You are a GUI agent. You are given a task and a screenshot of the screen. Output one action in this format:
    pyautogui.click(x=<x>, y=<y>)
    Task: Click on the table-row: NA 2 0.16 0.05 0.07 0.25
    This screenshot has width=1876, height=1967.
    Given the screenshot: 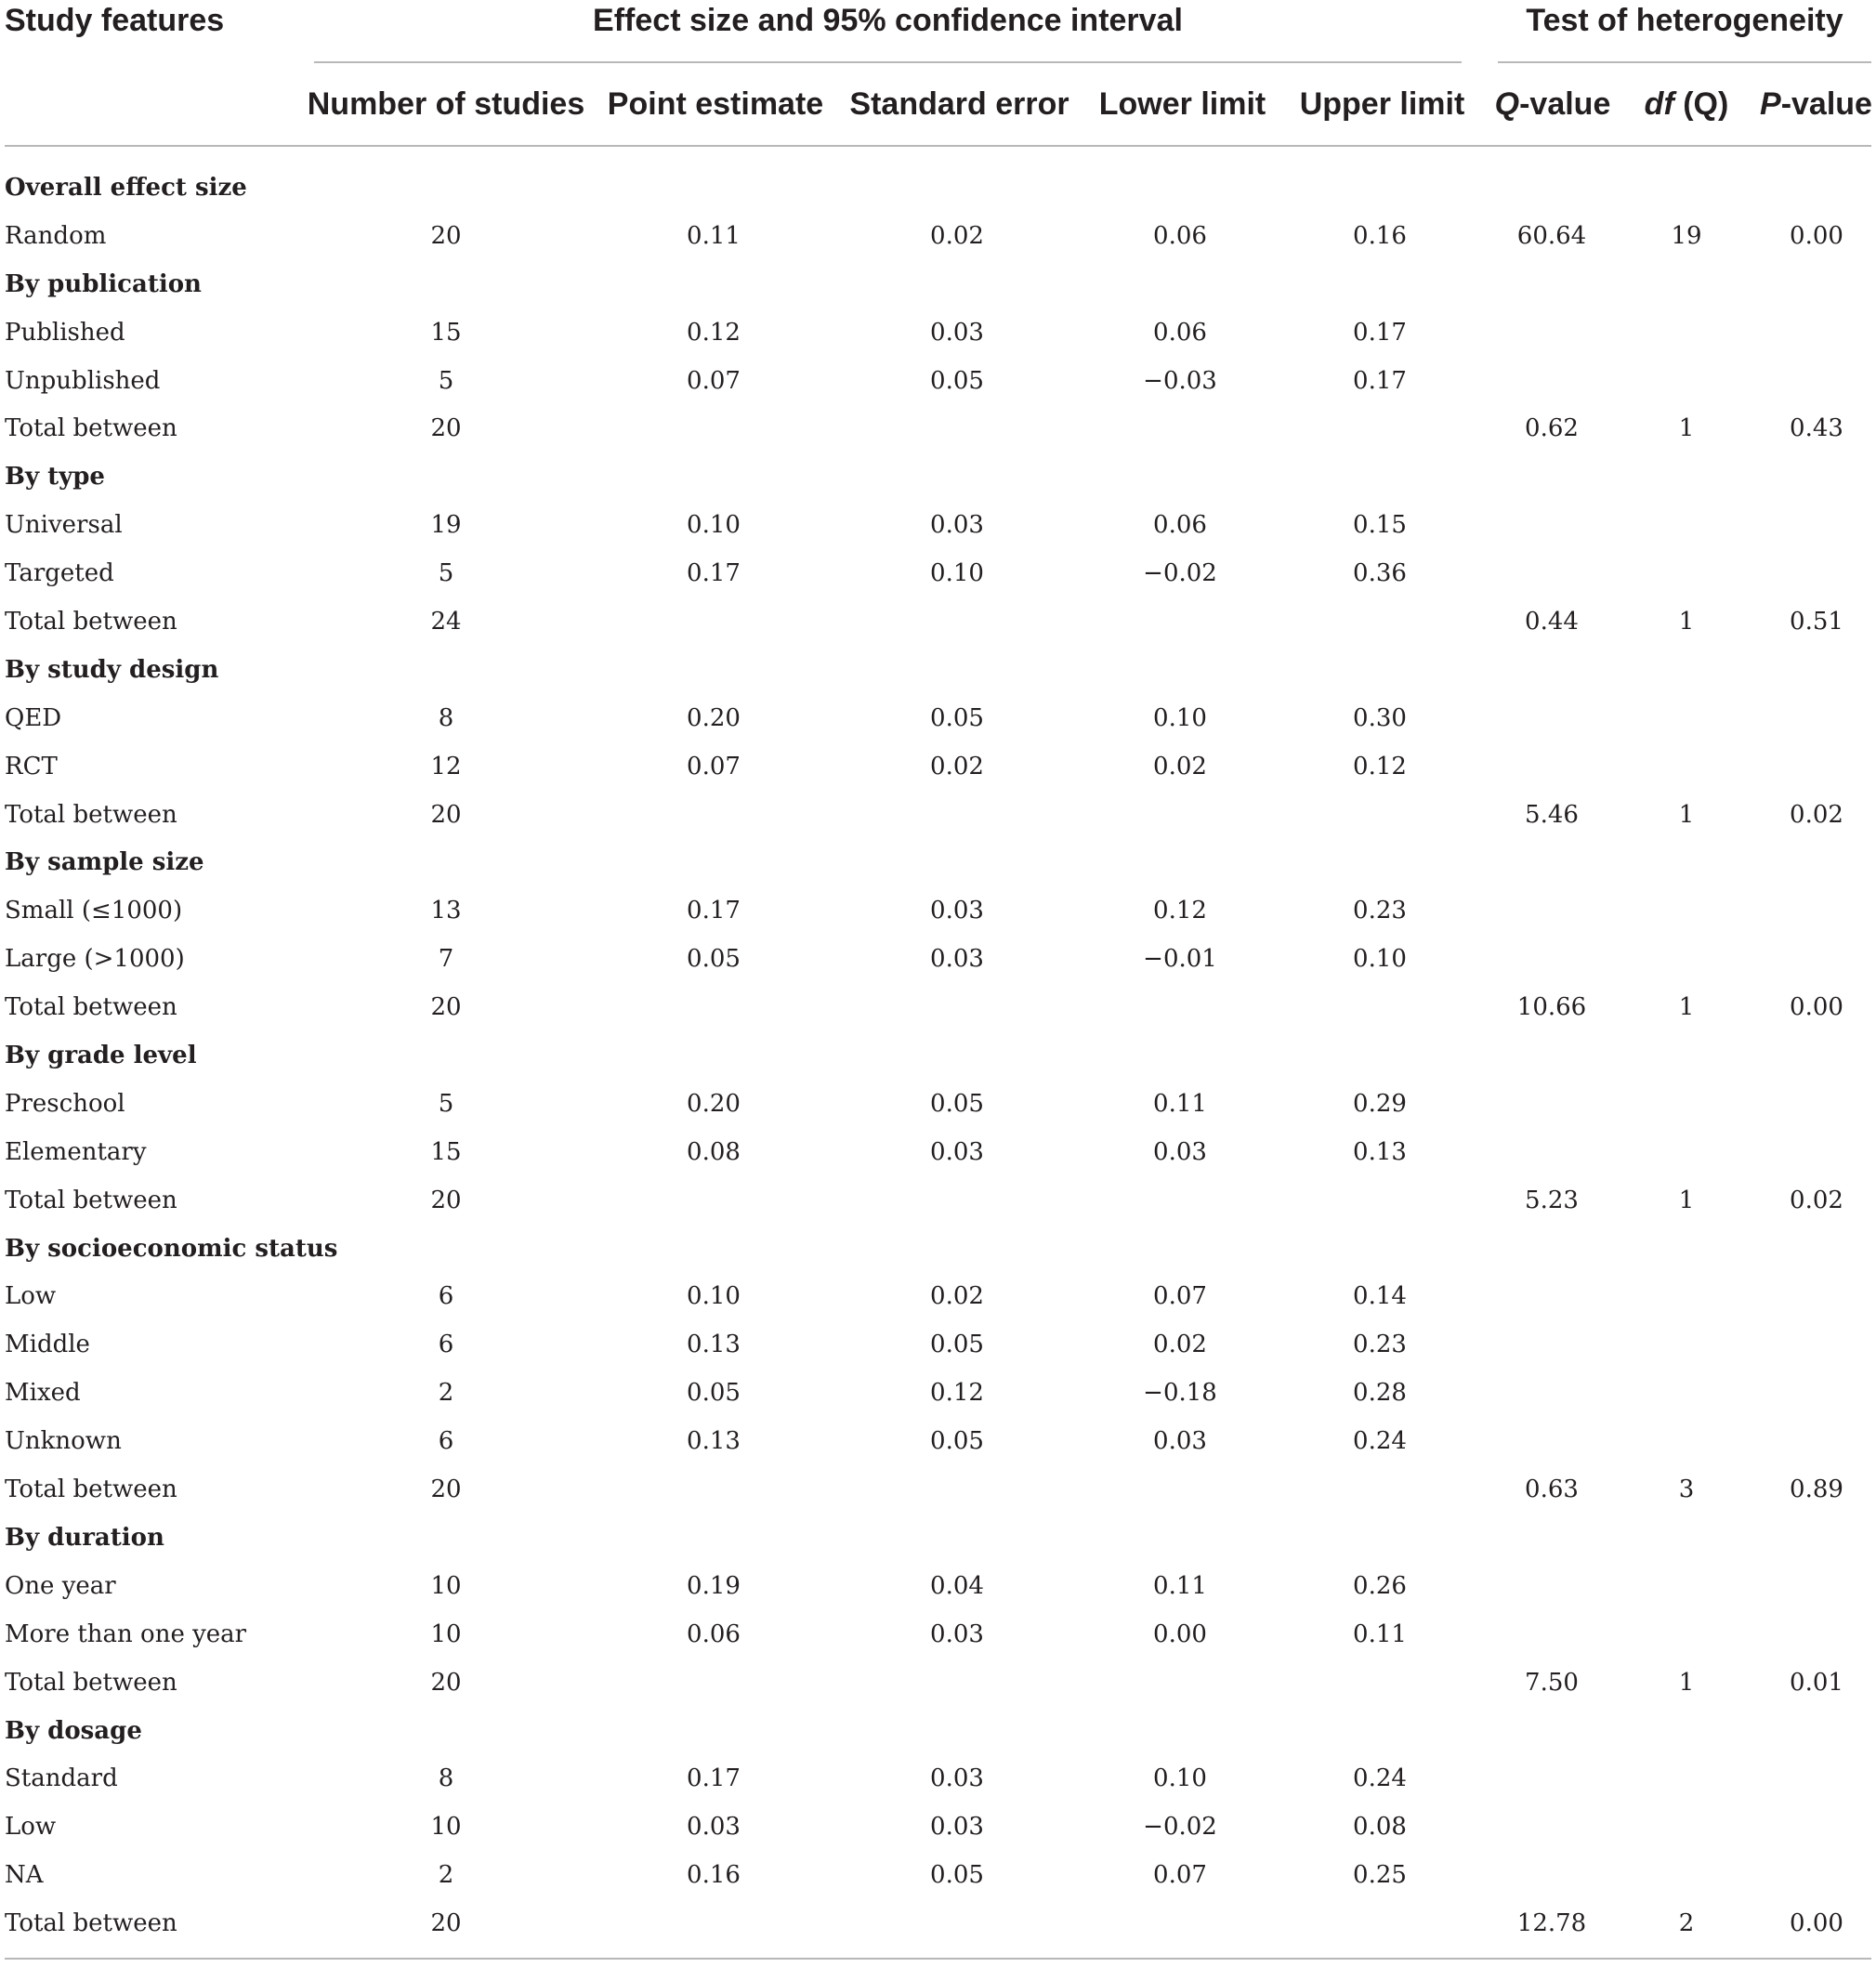 What is the action you would take?
    pyautogui.click(x=938, y=1876)
    